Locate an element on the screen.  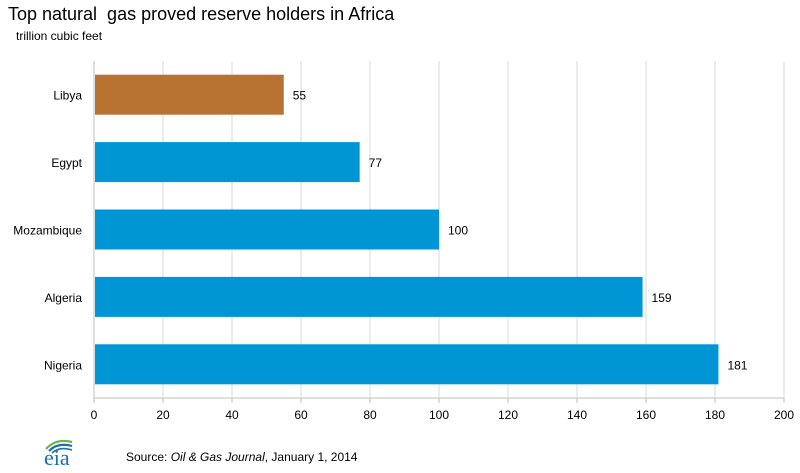
bar-value-label: 181 is located at coordinates (737, 365).